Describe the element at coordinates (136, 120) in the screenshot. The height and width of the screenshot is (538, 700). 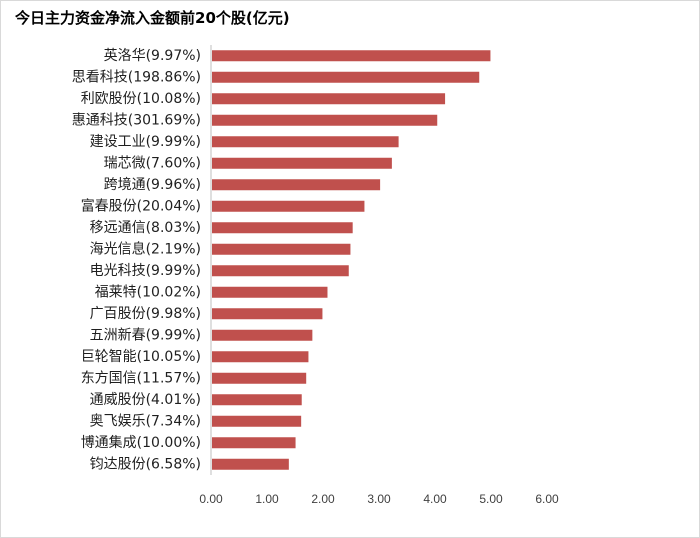
I see `category-label: 惠通科技(301.69%)` at that location.